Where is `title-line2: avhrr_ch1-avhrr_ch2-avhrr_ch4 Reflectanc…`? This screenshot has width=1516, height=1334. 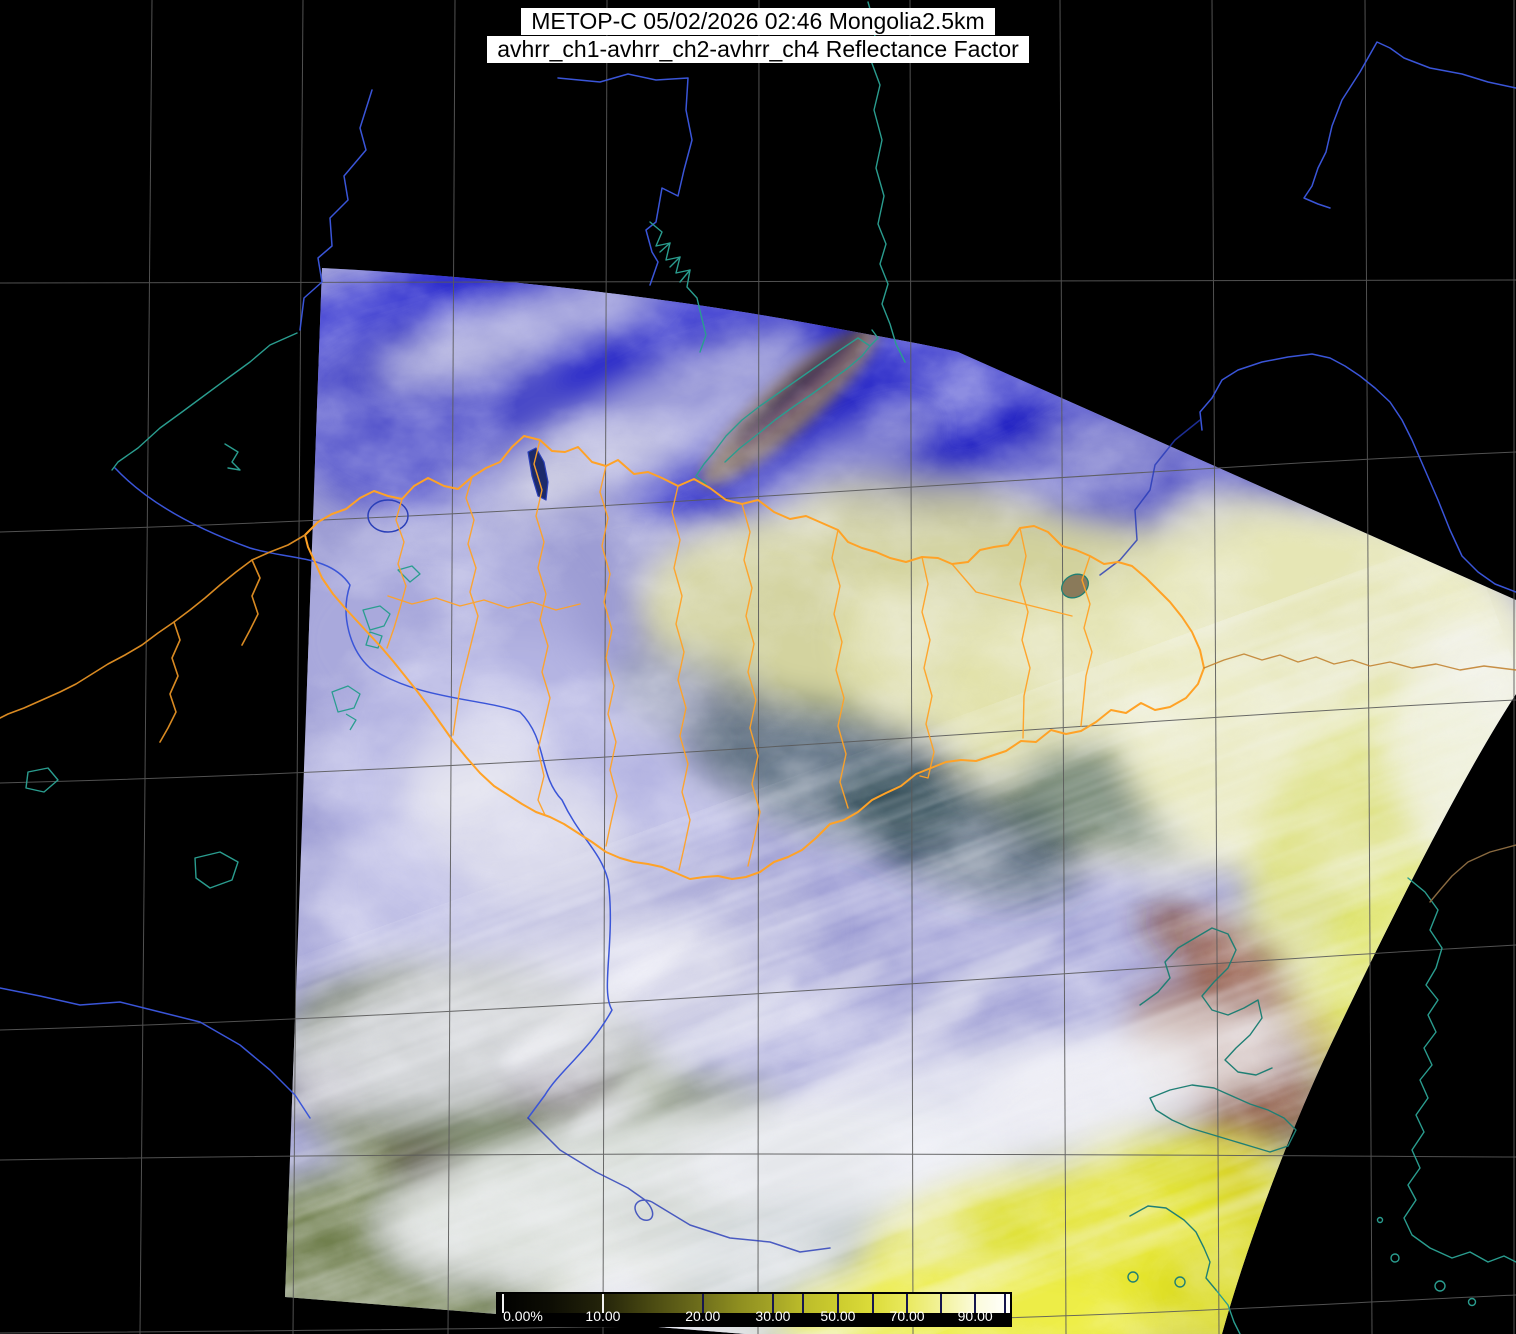 title-line2: avhrr_ch1-avhrr_ch2-avhrr_ch4 Reflectanc… is located at coordinates (758, 49).